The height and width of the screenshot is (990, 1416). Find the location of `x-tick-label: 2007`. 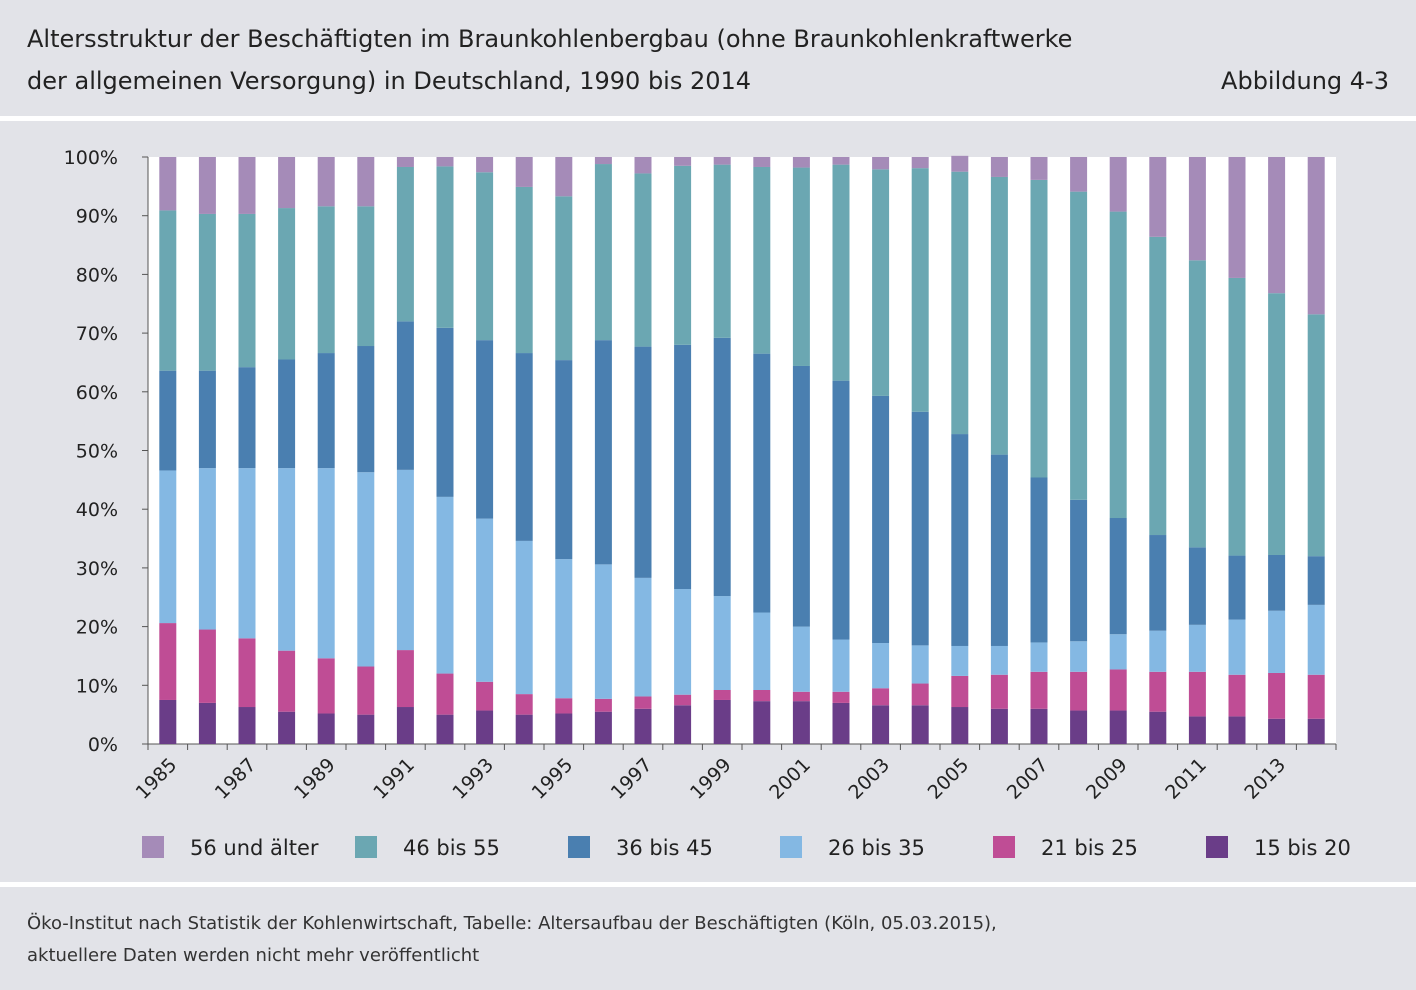

x-tick-label: 2007 is located at coordinates (1028, 779).